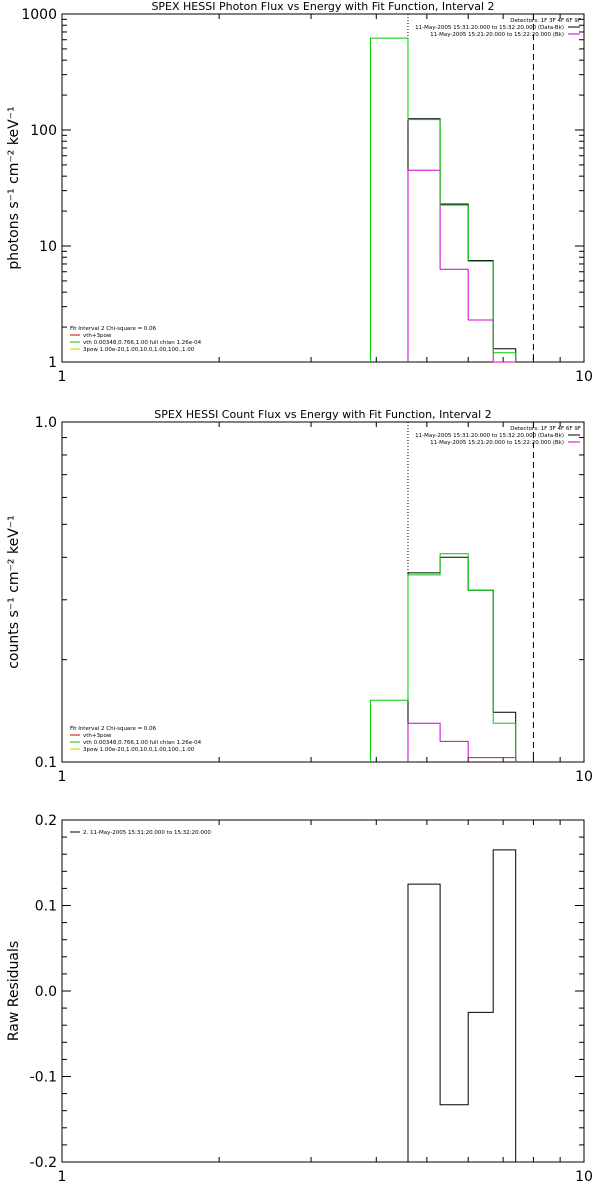 Image resolution: width=600 pixels, height=1200 pixels. I want to click on y-tick-label: 100, so click(43, 131).